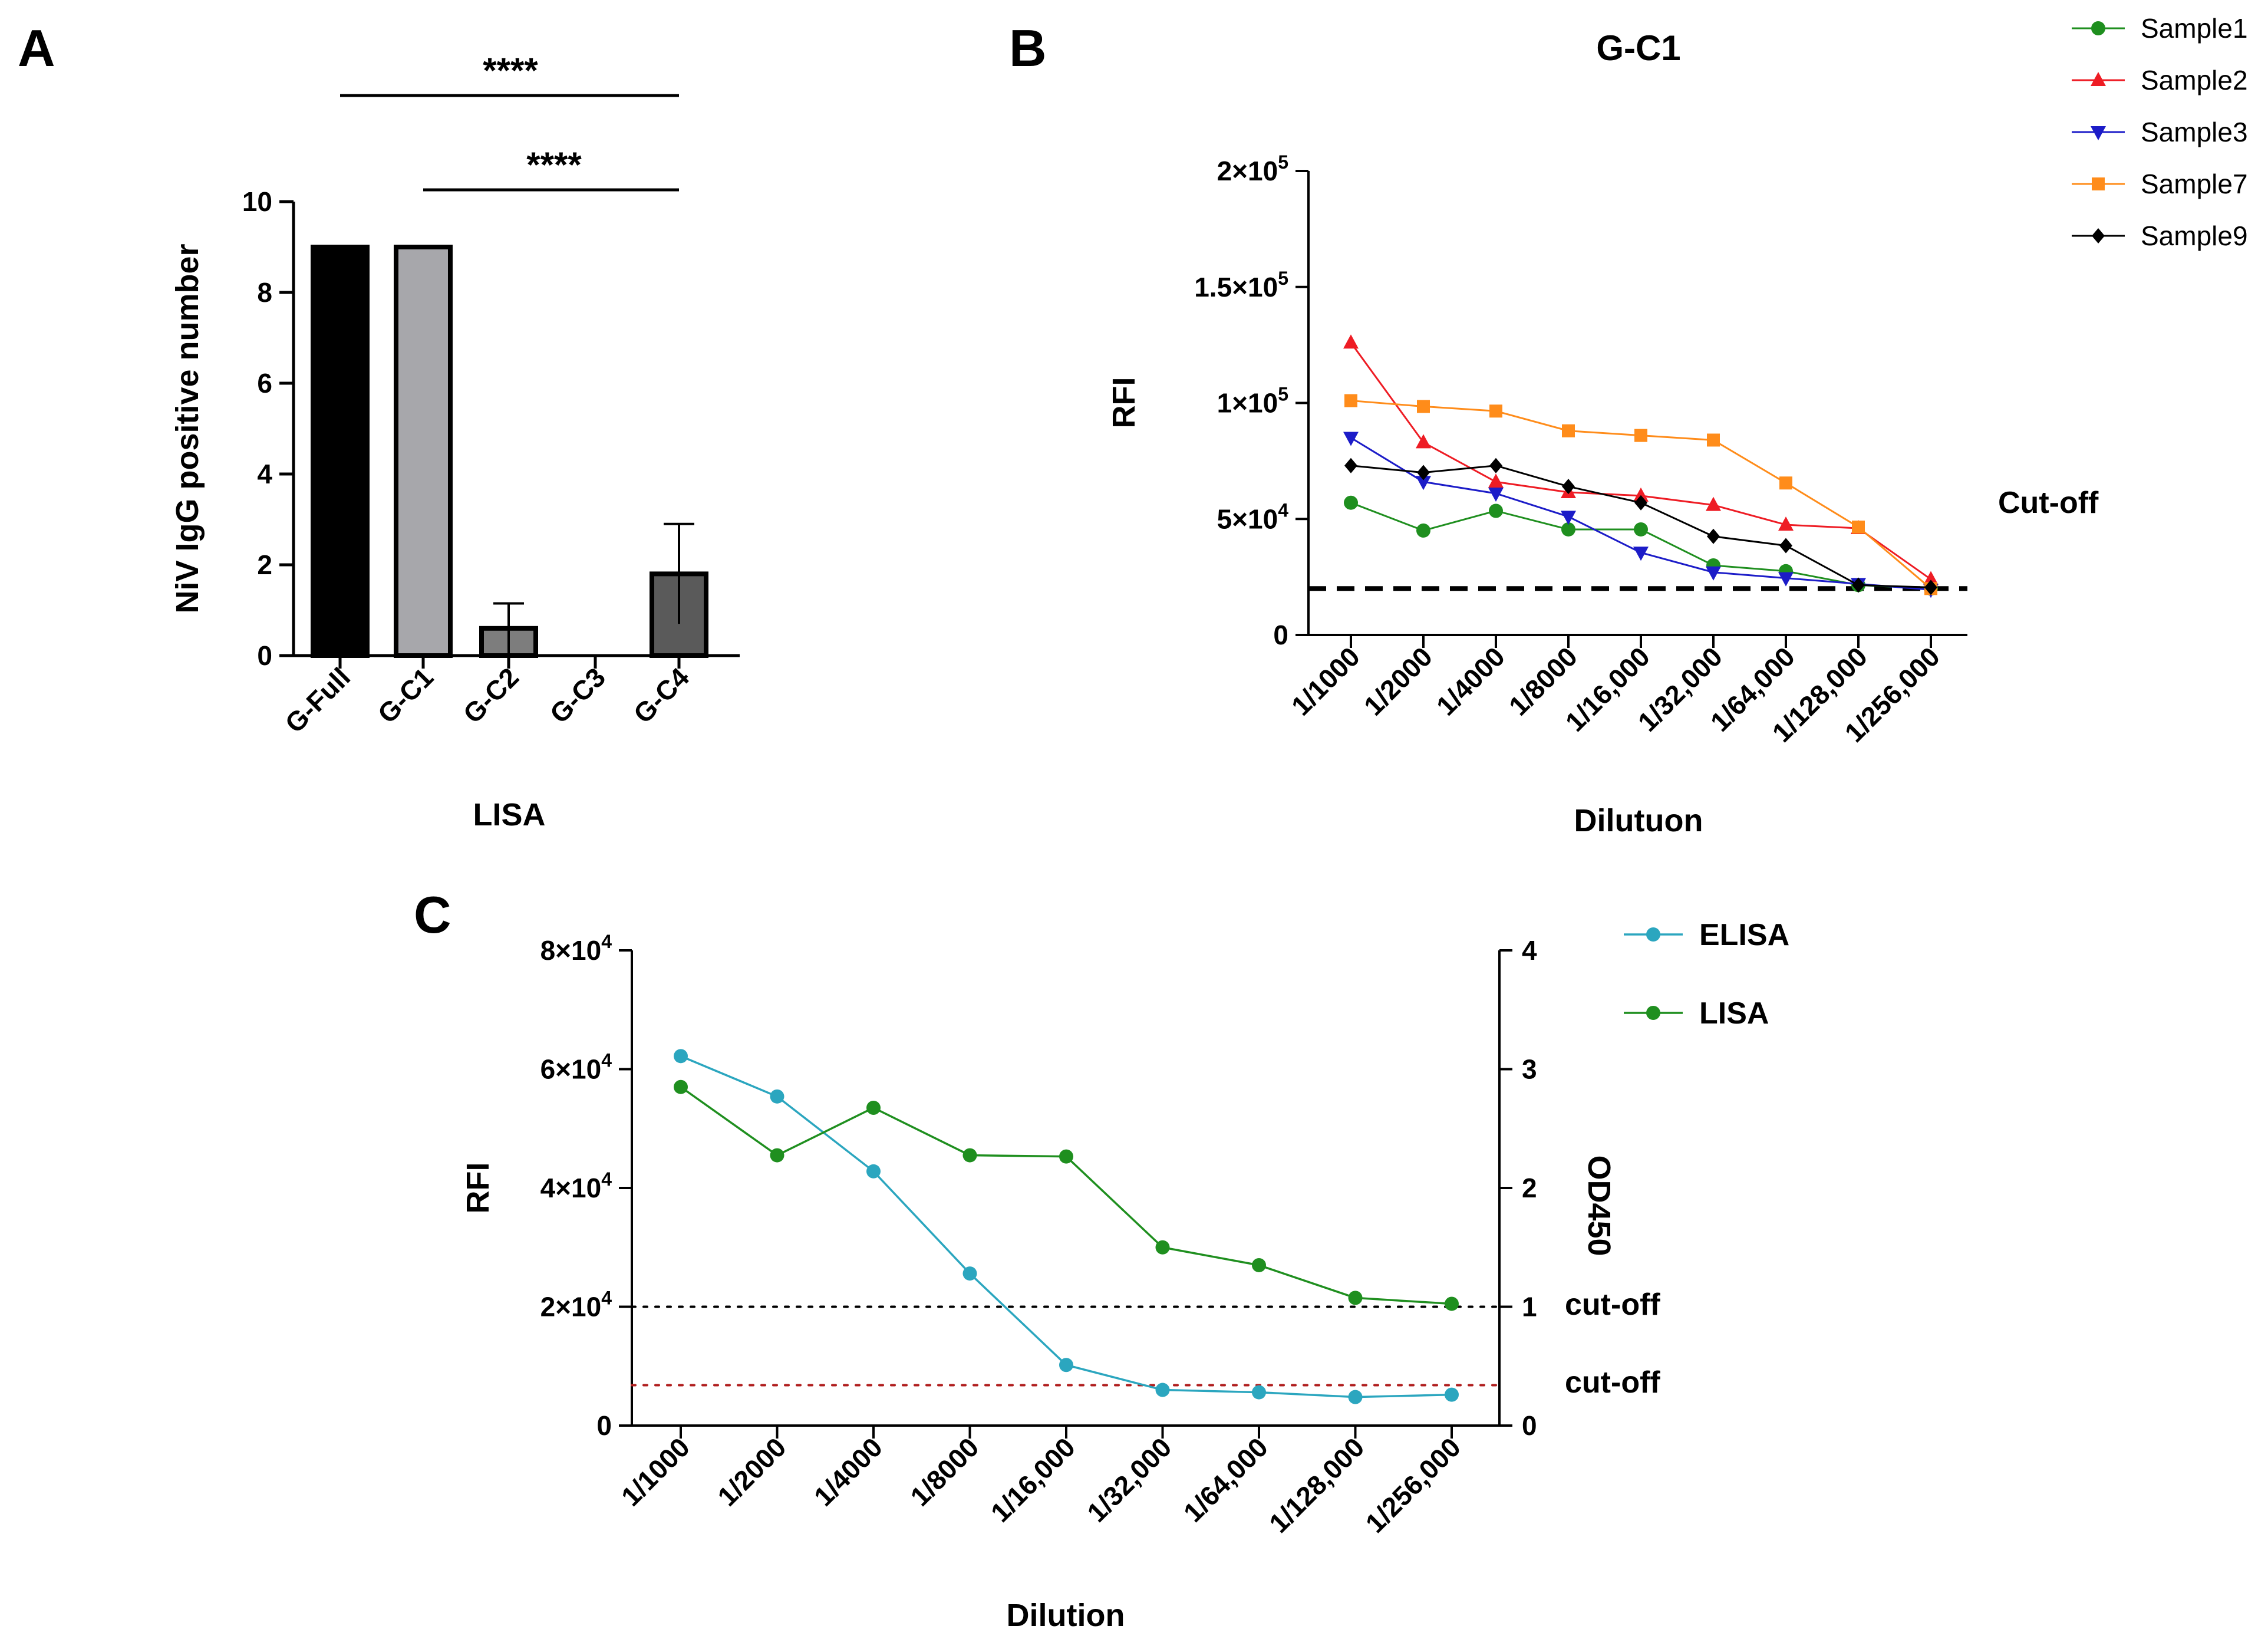 Image resolution: width=2268 pixels, height=1649 pixels. What do you see at coordinates (423, 451) in the screenshot?
I see `bar` at bounding box center [423, 451].